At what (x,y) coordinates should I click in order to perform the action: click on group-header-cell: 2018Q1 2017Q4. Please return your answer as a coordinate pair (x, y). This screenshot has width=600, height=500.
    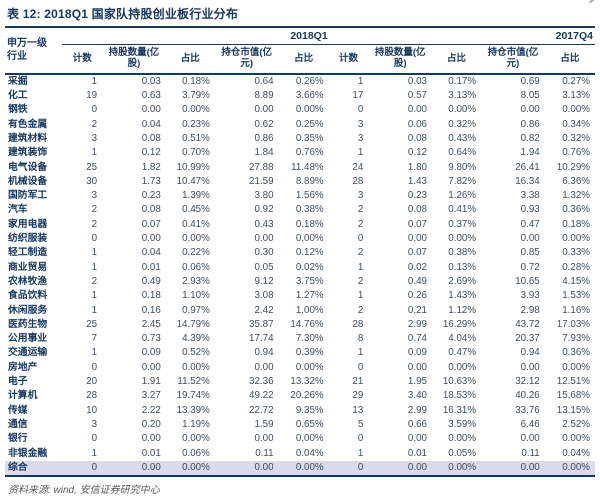
    Looking at the image, I should click on (328, 37).